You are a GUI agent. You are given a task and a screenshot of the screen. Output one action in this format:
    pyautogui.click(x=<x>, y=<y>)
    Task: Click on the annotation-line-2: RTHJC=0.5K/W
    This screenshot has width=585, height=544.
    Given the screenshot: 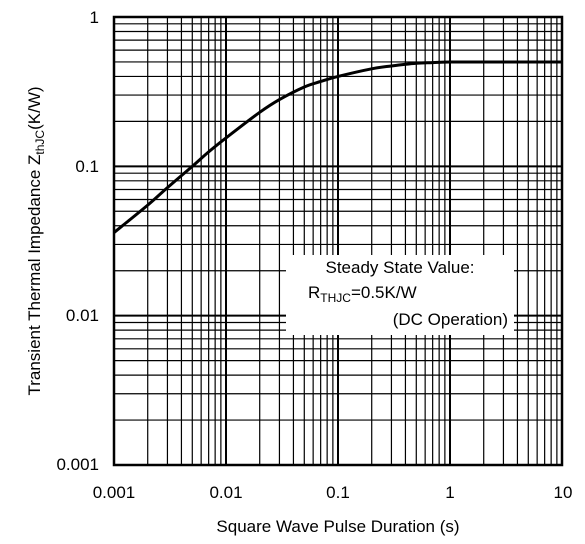 What is the action you would take?
    pyautogui.click(x=362, y=294)
    